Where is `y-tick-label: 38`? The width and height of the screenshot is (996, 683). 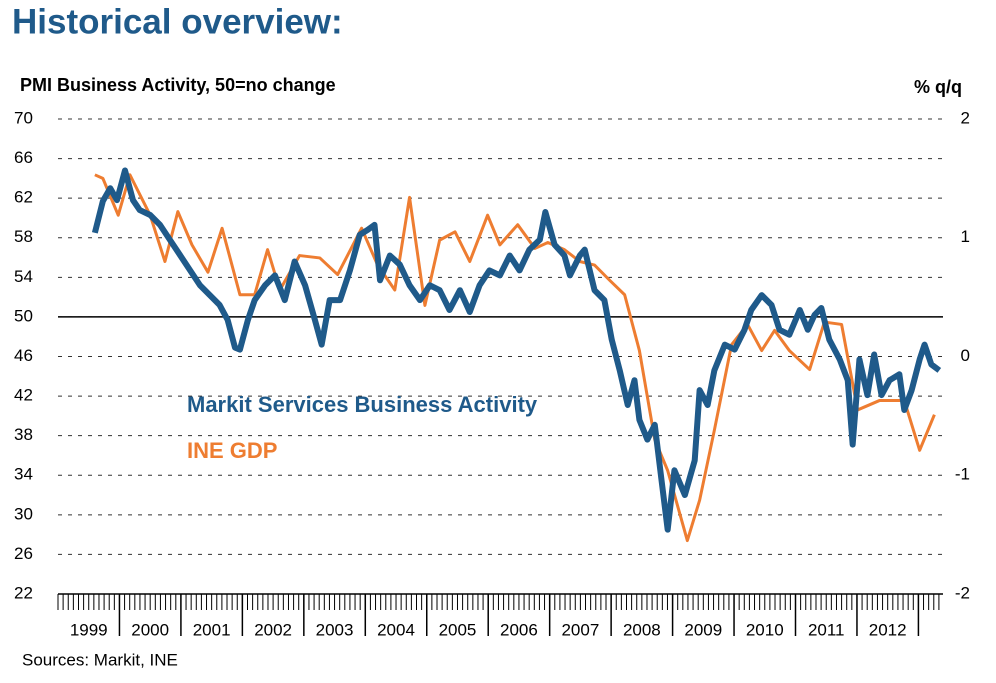 y-tick-label: 38 is located at coordinates (23, 434).